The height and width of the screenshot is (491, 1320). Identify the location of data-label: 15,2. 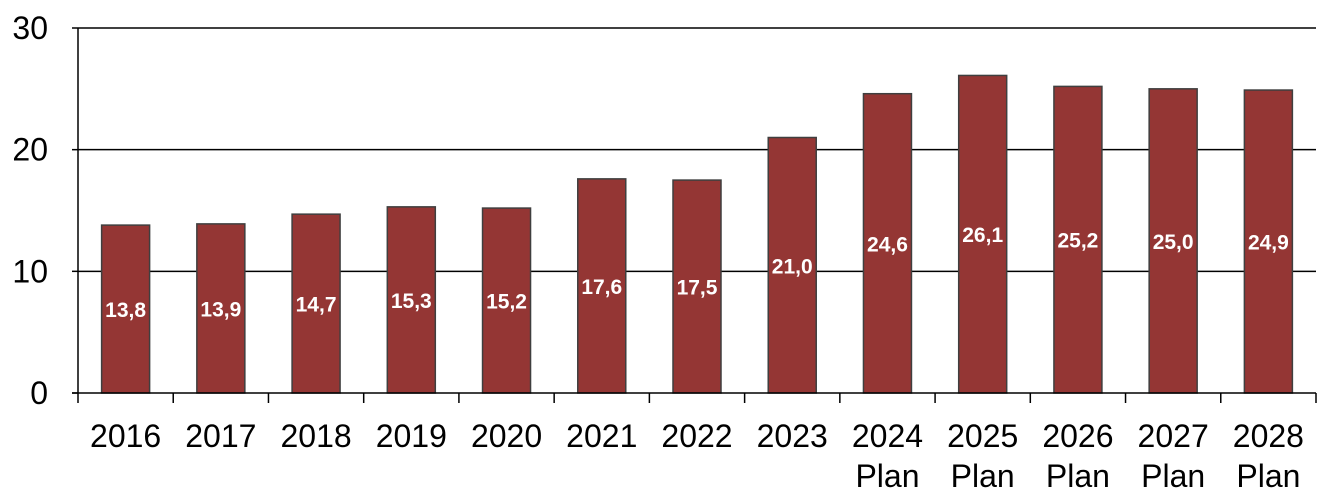
(506, 302).